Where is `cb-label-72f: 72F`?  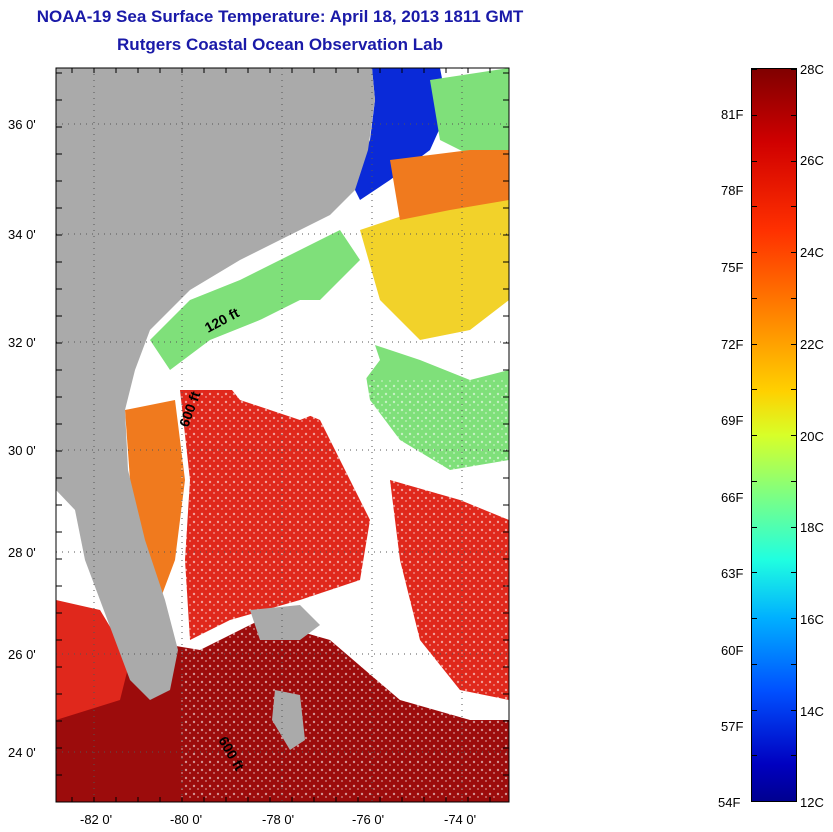
cb-label-72f: 72F is located at coordinates (732, 344).